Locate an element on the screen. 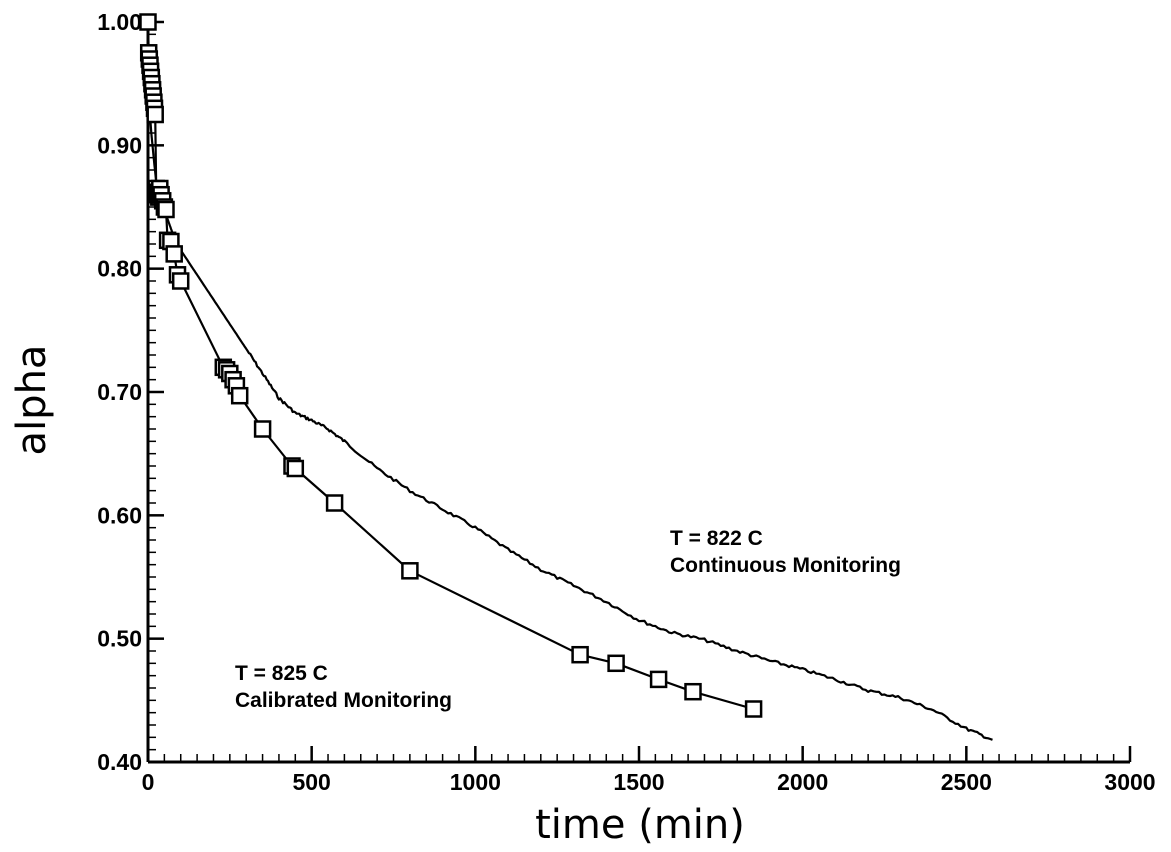  y-tick-label: 0.40 is located at coordinates (119, 762).